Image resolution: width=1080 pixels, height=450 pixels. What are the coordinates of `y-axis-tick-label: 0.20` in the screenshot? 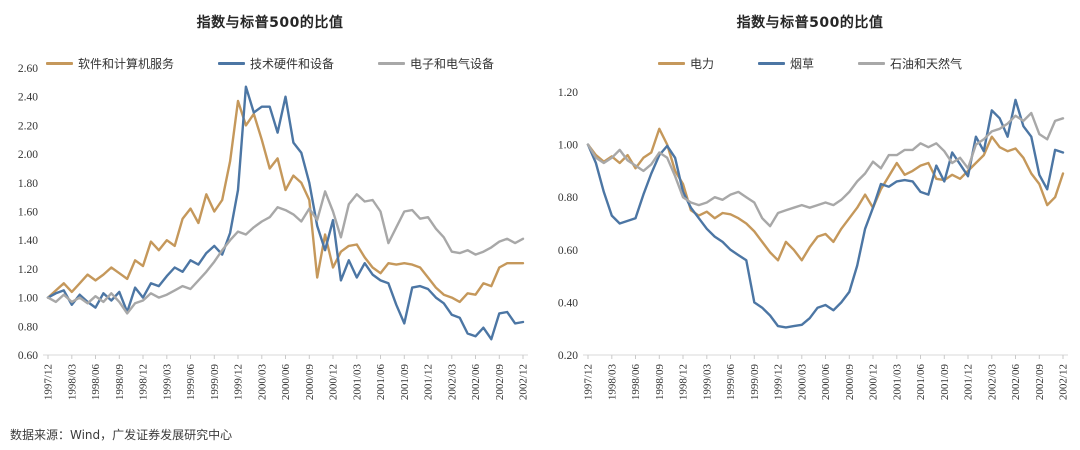 It's located at (568, 356).